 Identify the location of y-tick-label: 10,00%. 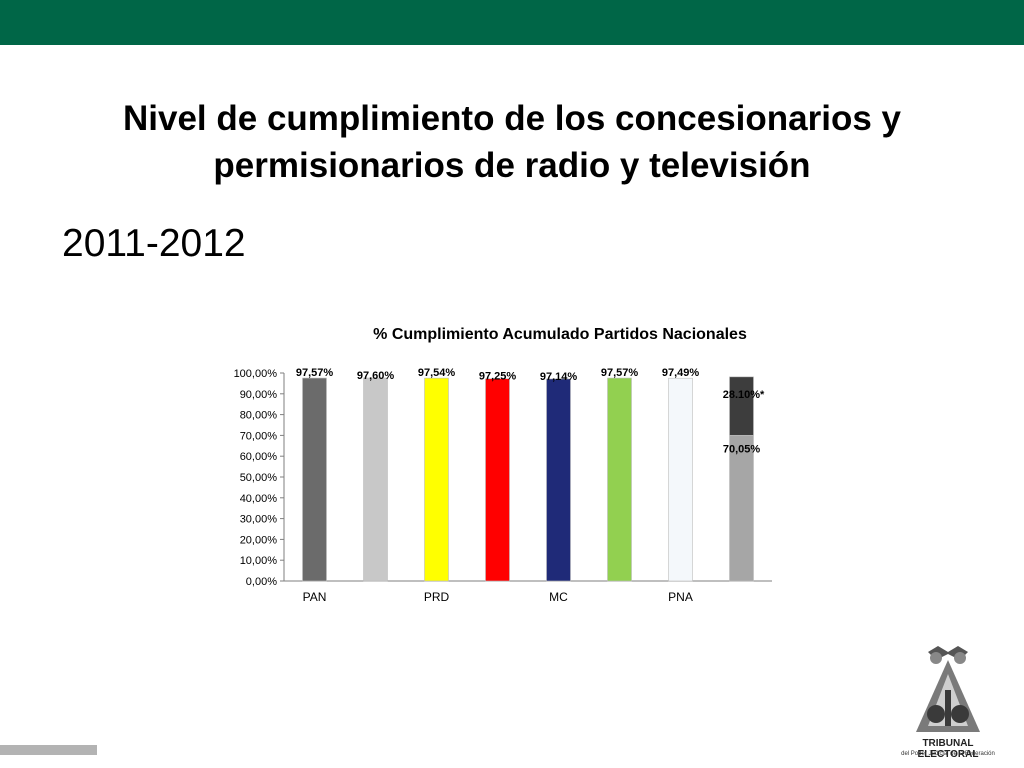
(259, 561).